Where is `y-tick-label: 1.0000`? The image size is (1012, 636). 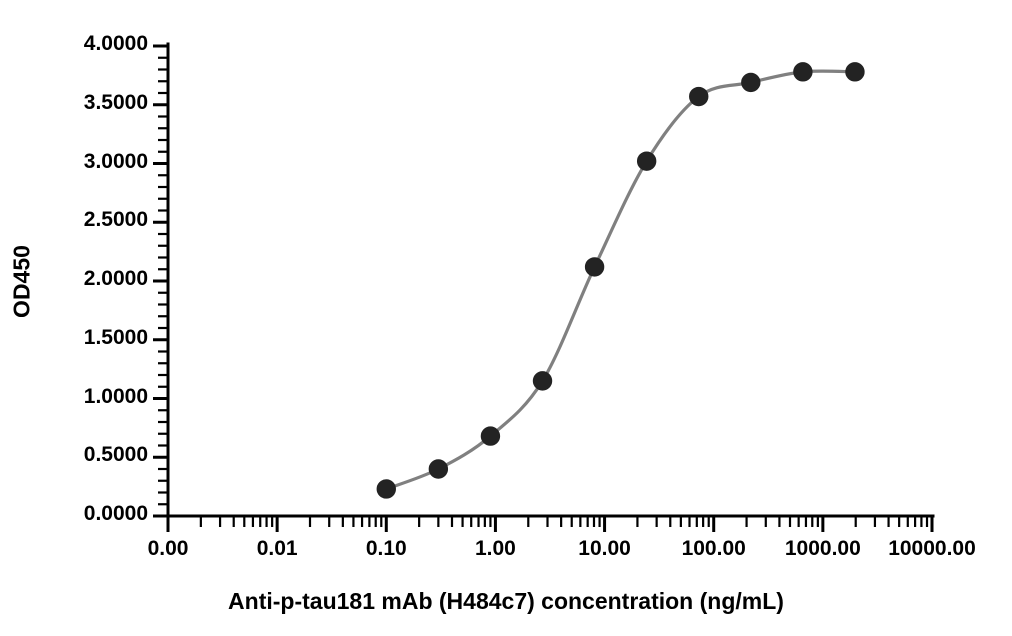 y-tick-label: 1.0000 is located at coordinates (115, 396).